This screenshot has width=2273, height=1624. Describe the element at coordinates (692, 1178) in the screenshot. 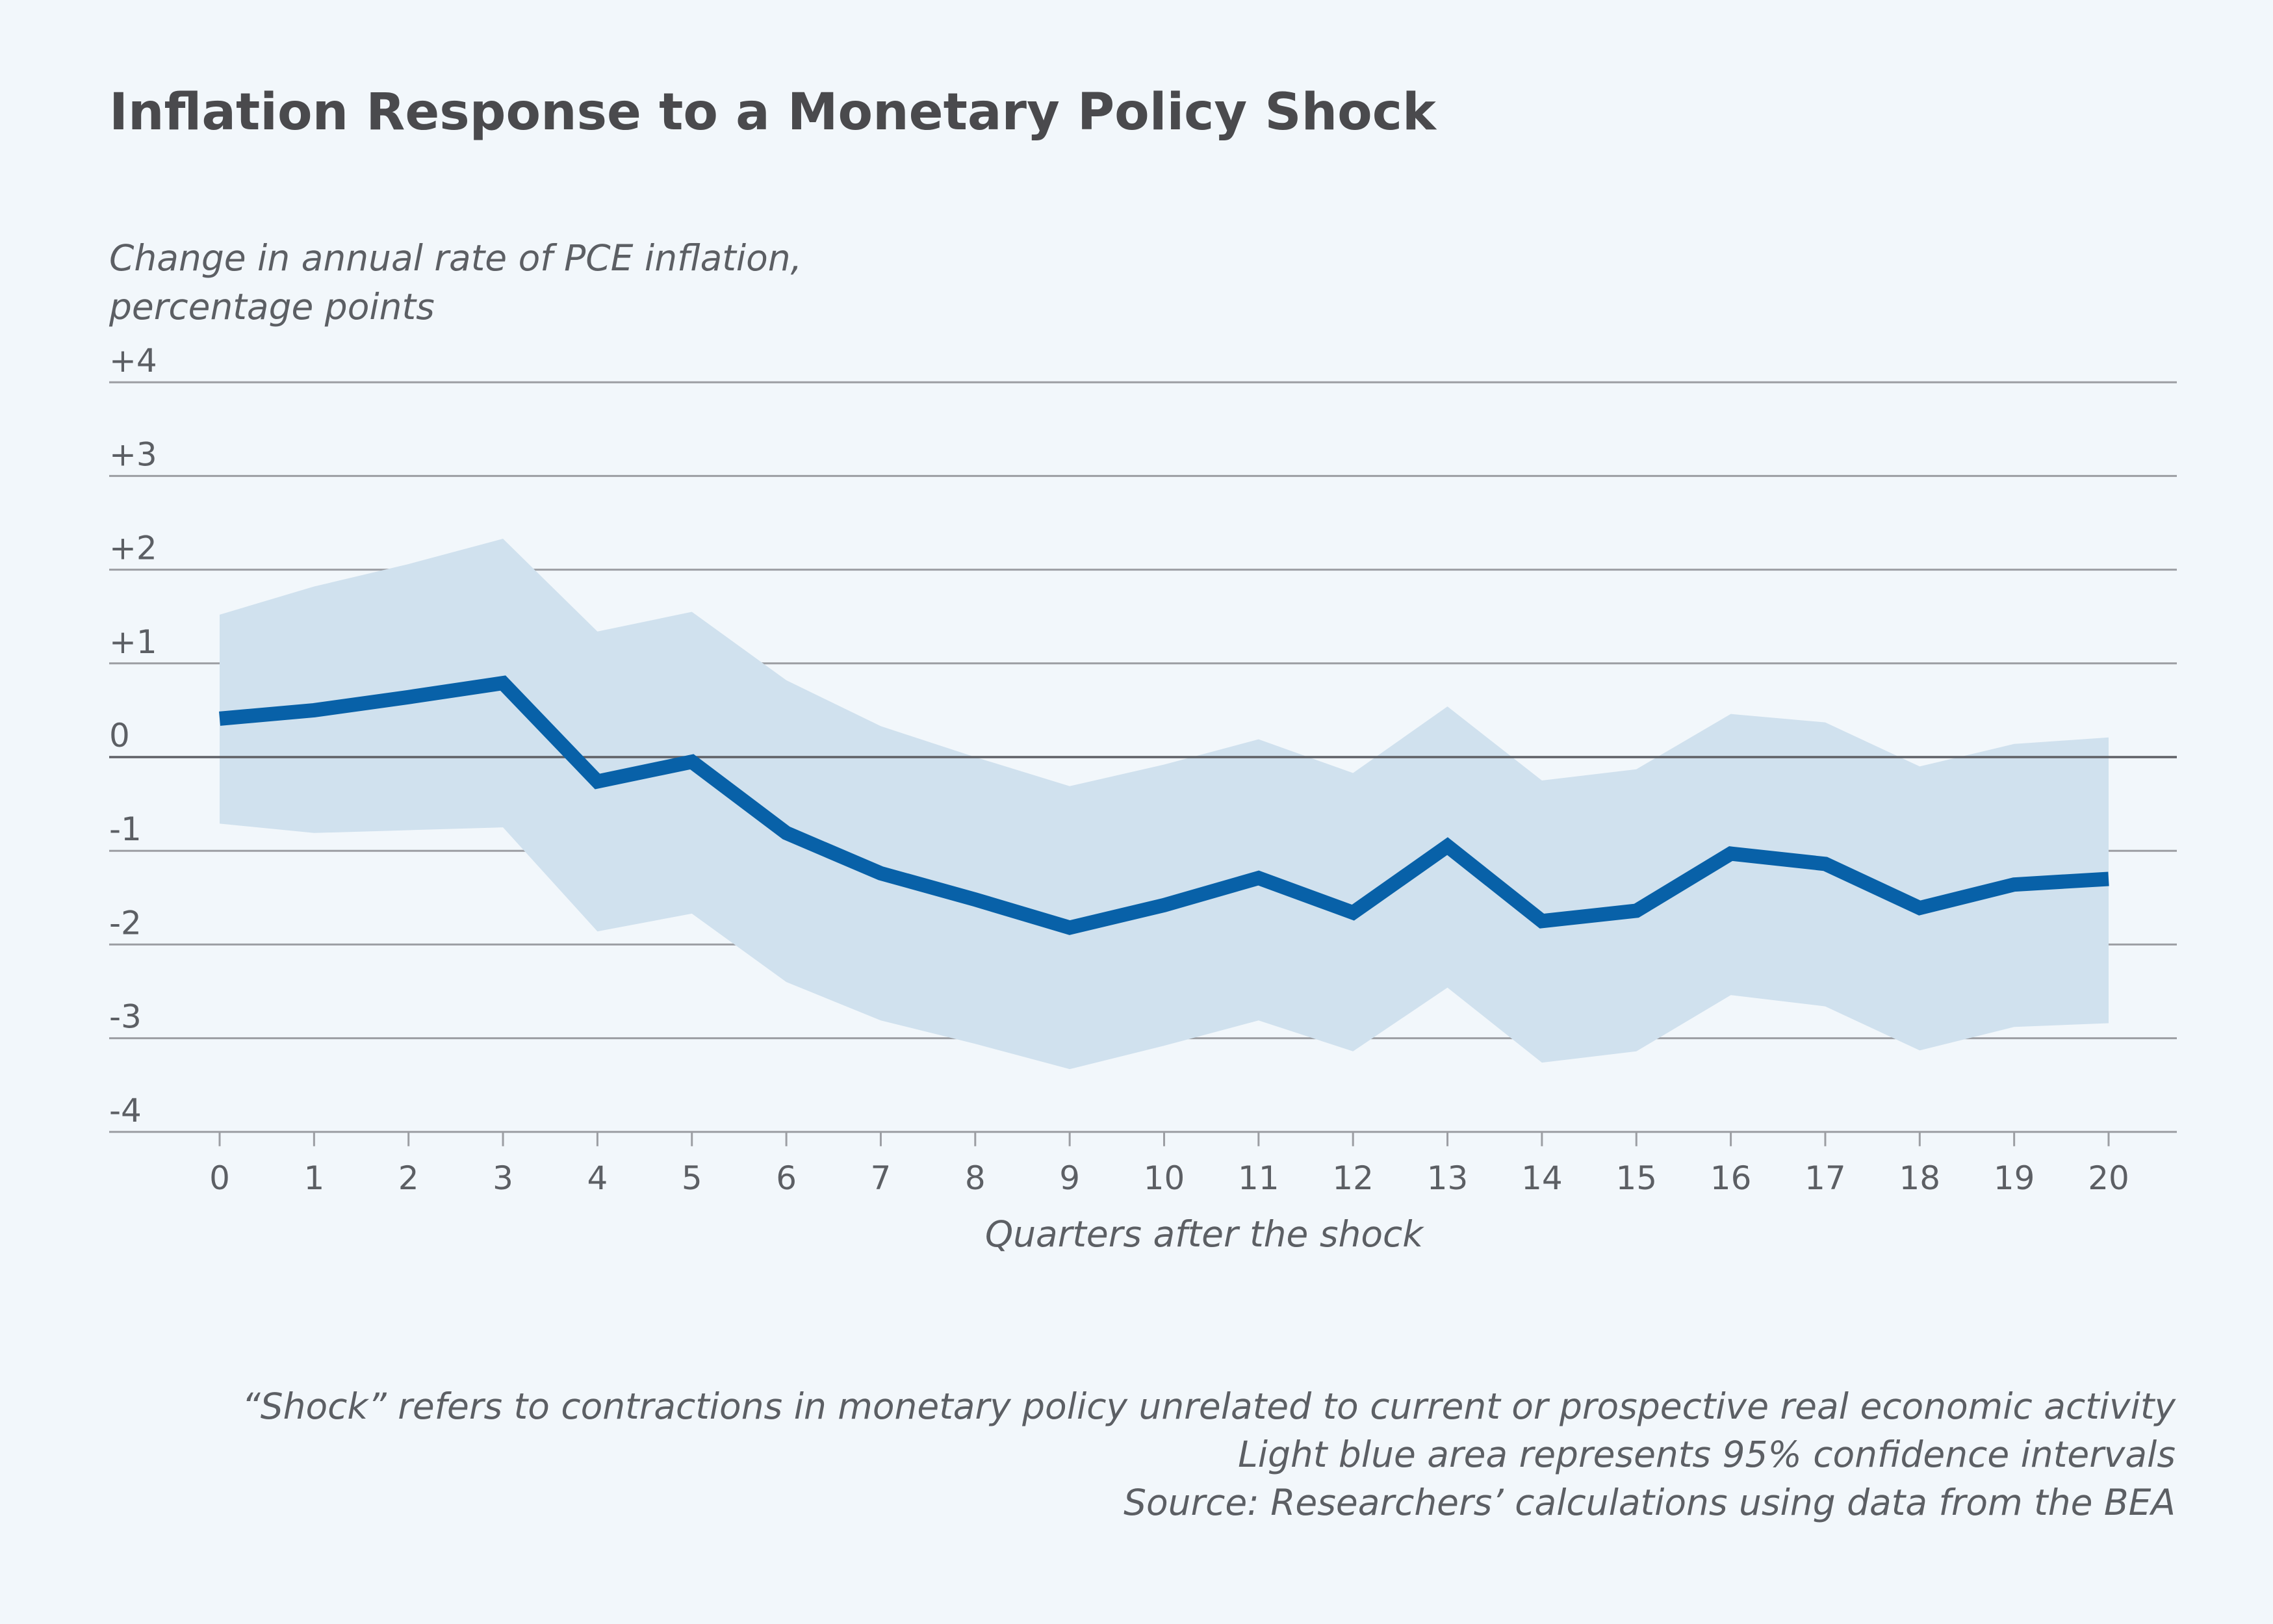

I see `x-tick-label: 5` at that location.